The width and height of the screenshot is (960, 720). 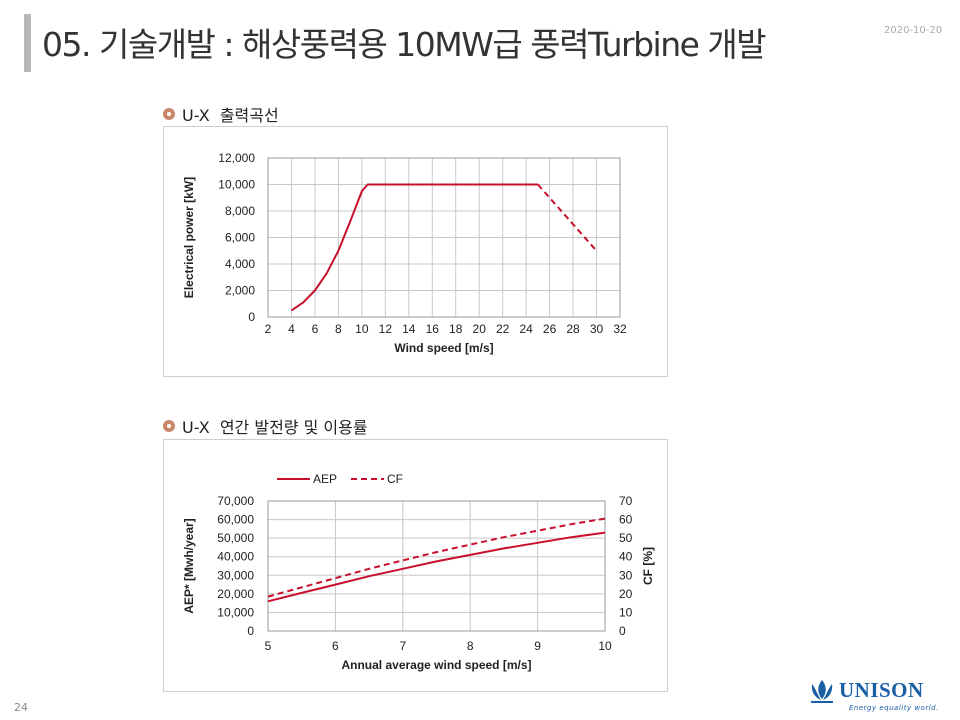 I want to click on title-accent-bar, so click(x=27, y=43).